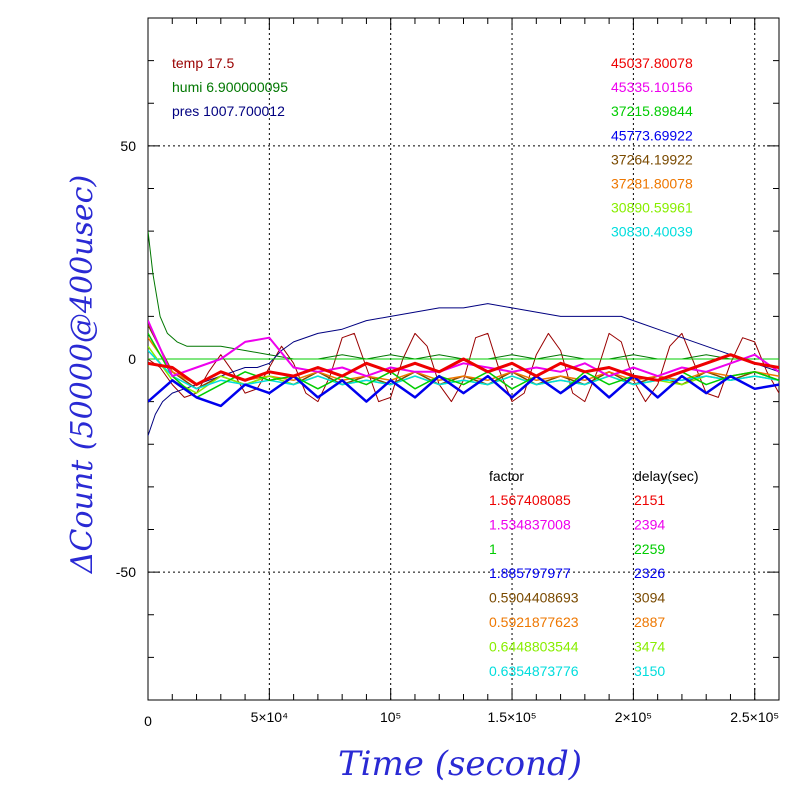 This screenshot has height=797, width=797. What do you see at coordinates (390, 717) in the screenshot?
I see `x-tick-label-2: 10⁵` at bounding box center [390, 717].